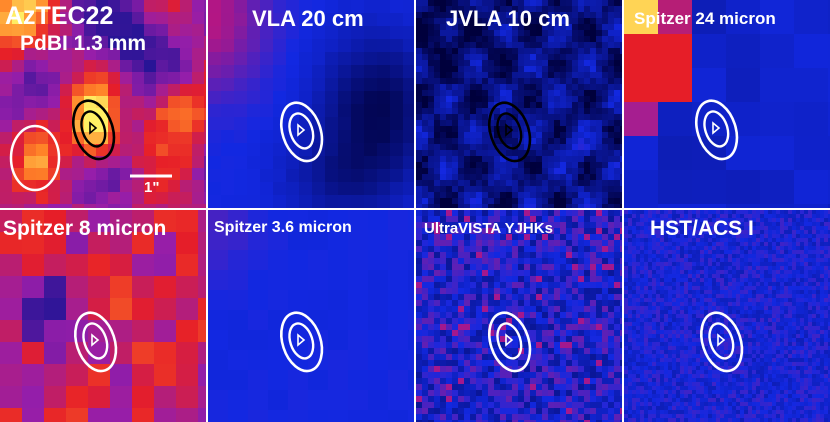 The width and height of the screenshot is (830, 422). I want to click on panel-hst: HST/ACS I, so click(727, 316).